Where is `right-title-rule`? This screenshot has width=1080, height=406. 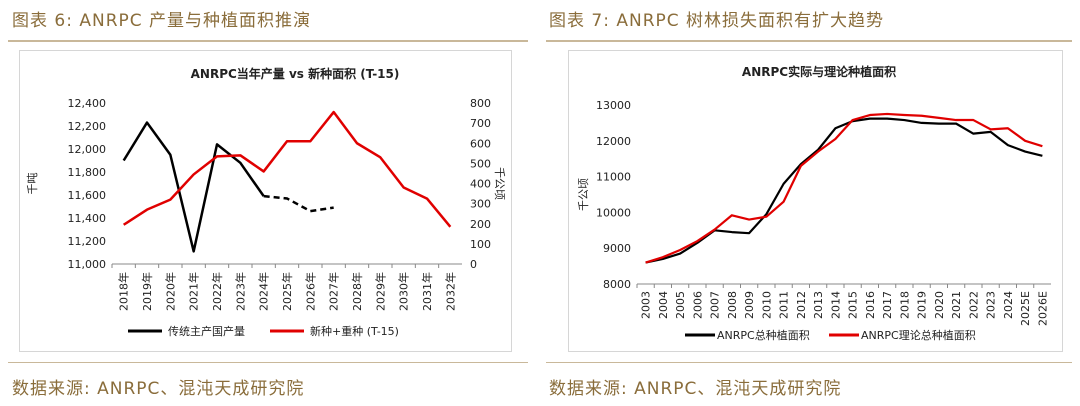 right-title-rule is located at coordinates (809, 41).